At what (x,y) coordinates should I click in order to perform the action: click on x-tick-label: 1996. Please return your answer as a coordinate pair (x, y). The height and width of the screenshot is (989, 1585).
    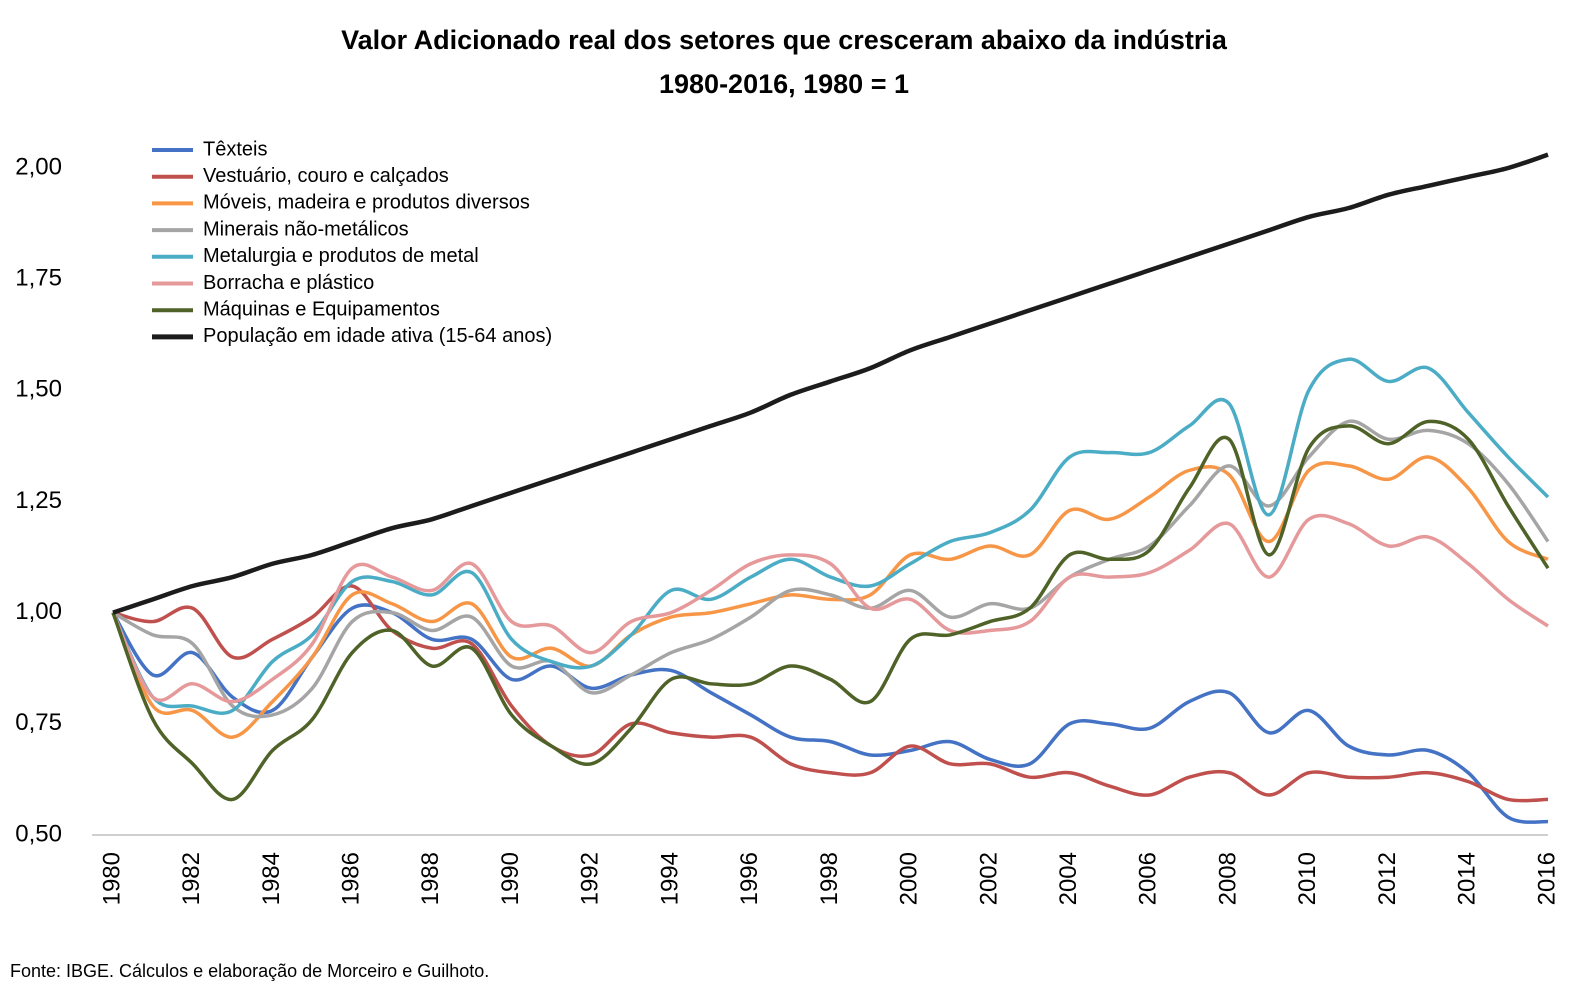
    Looking at the image, I should click on (749, 878).